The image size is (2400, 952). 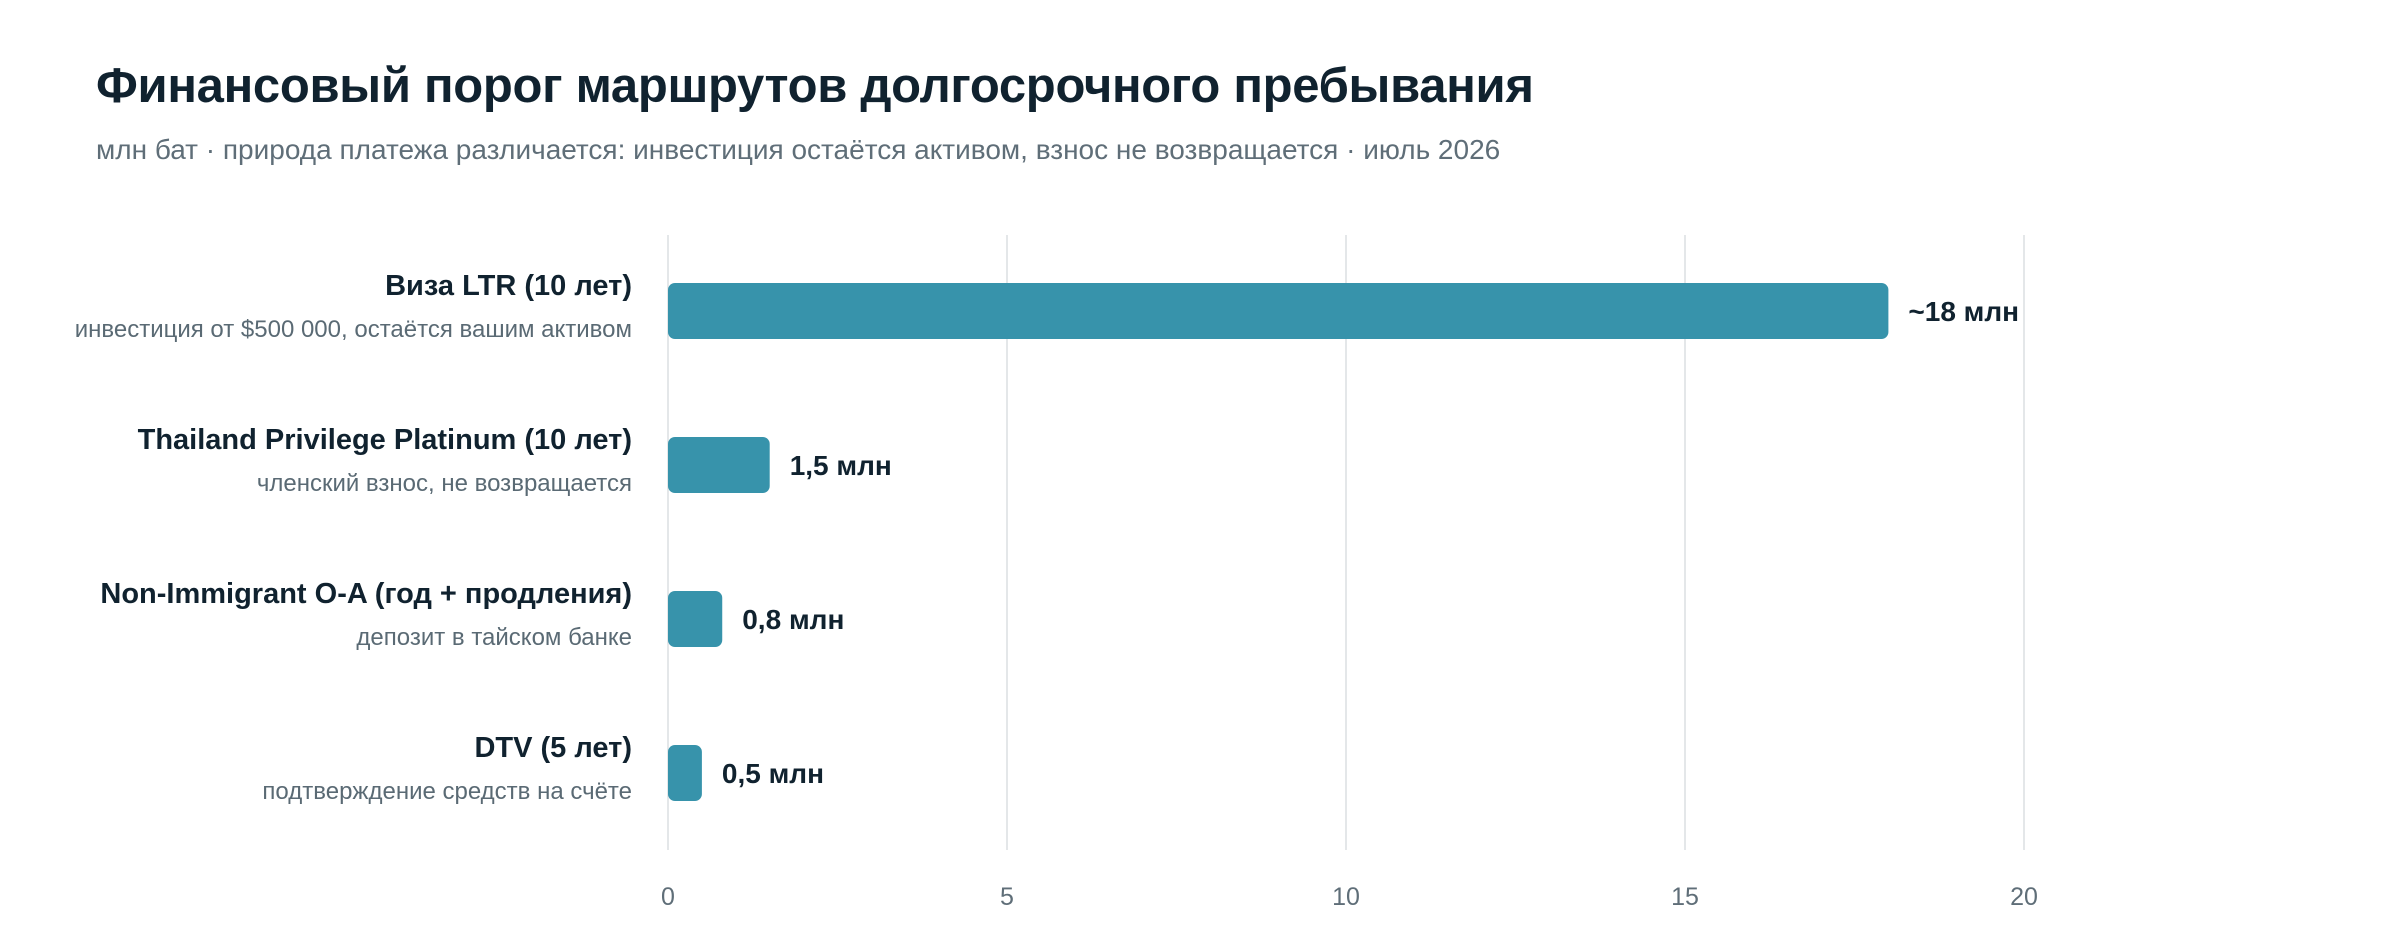 I want to click on x-tick-label: 0, so click(x=668, y=897).